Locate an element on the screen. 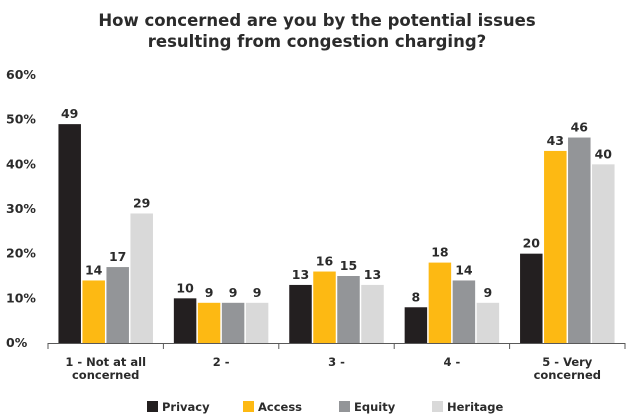 This screenshot has height=414, width=635. legend-label-access: Access is located at coordinates (280, 407).